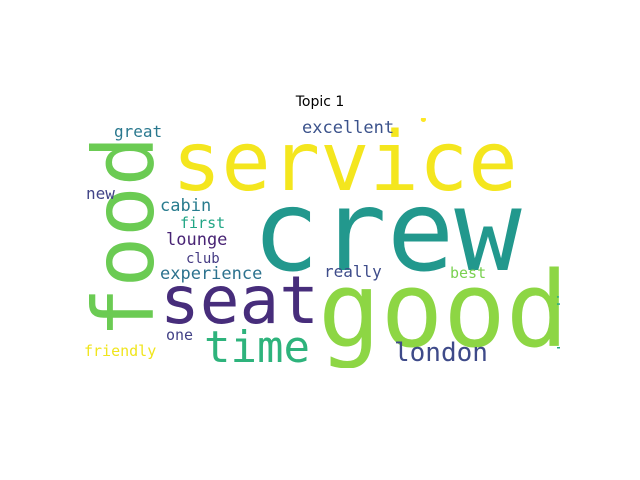 Image resolution: width=640 pixels, height=480 pixels. Describe the element at coordinates (348, 128) in the screenshot. I see `word-excellent: excellent` at that location.